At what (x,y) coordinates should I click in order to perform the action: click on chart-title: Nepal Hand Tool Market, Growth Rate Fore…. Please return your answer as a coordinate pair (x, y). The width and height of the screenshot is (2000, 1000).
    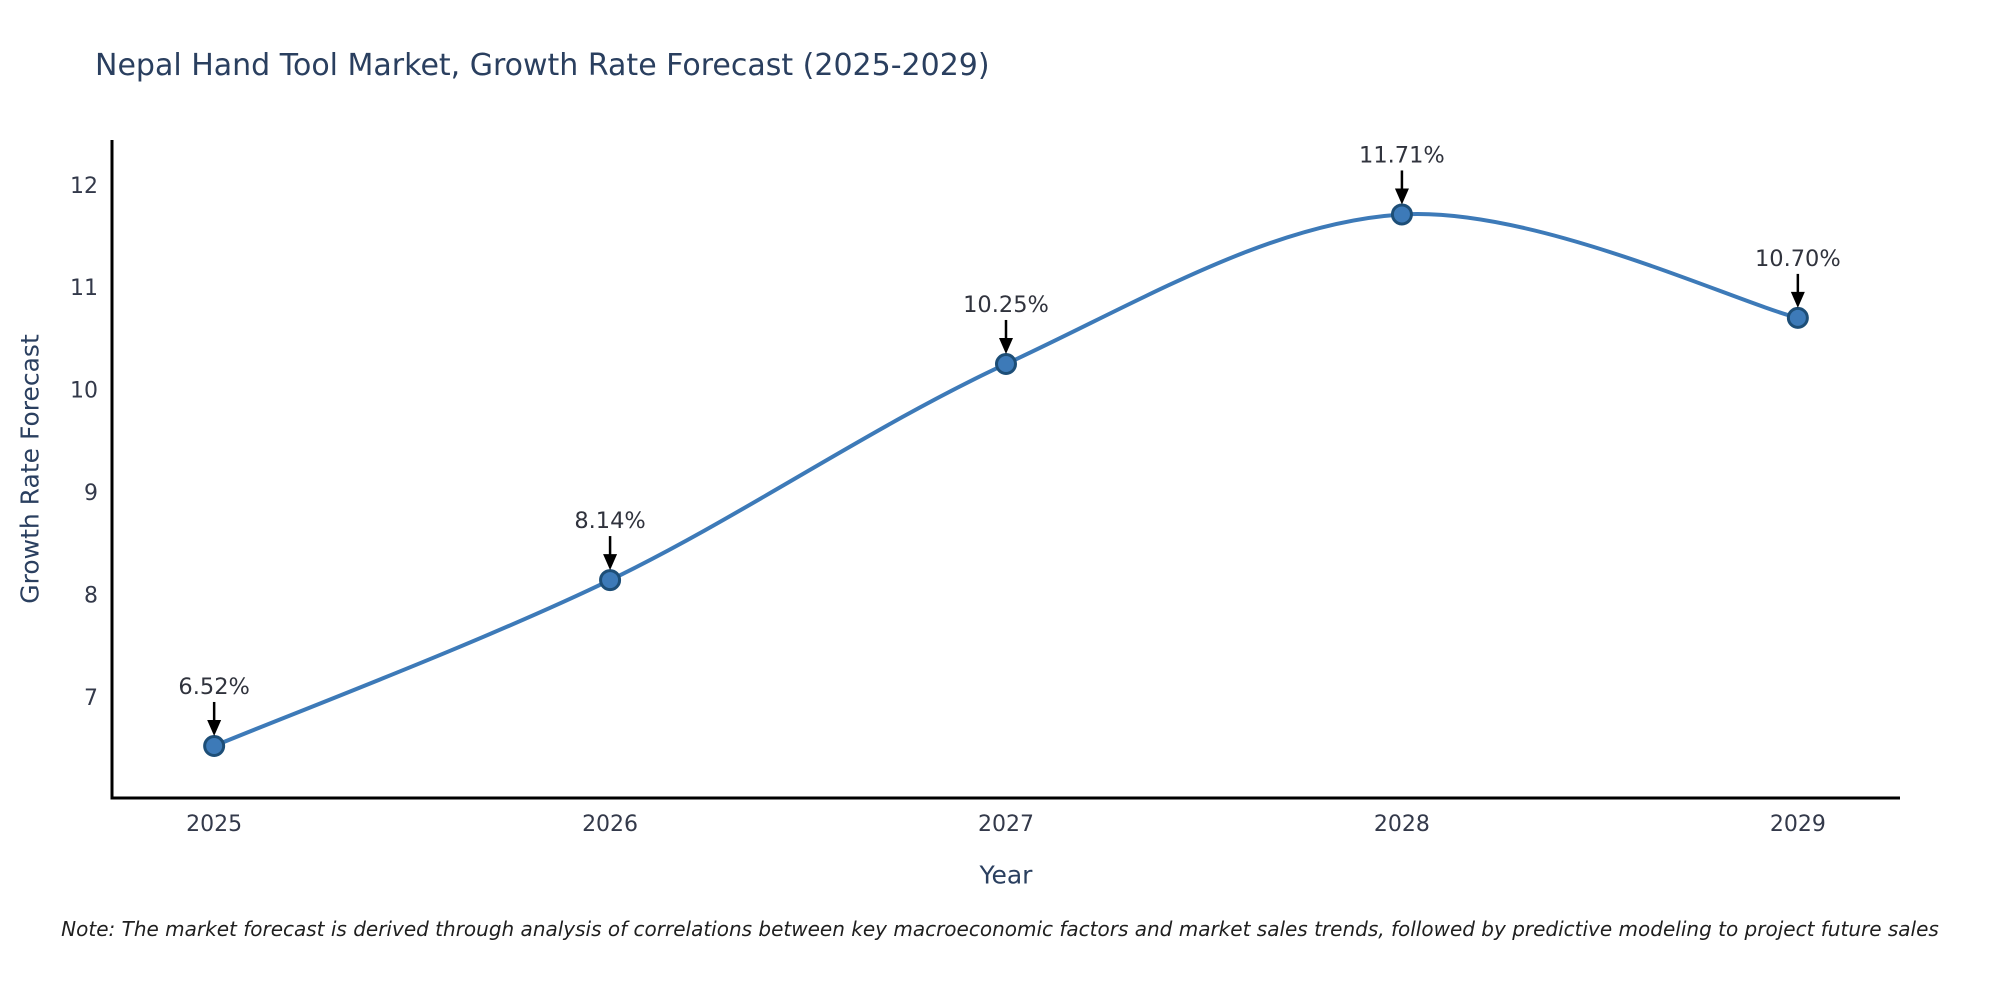
    Looking at the image, I should click on (542, 65).